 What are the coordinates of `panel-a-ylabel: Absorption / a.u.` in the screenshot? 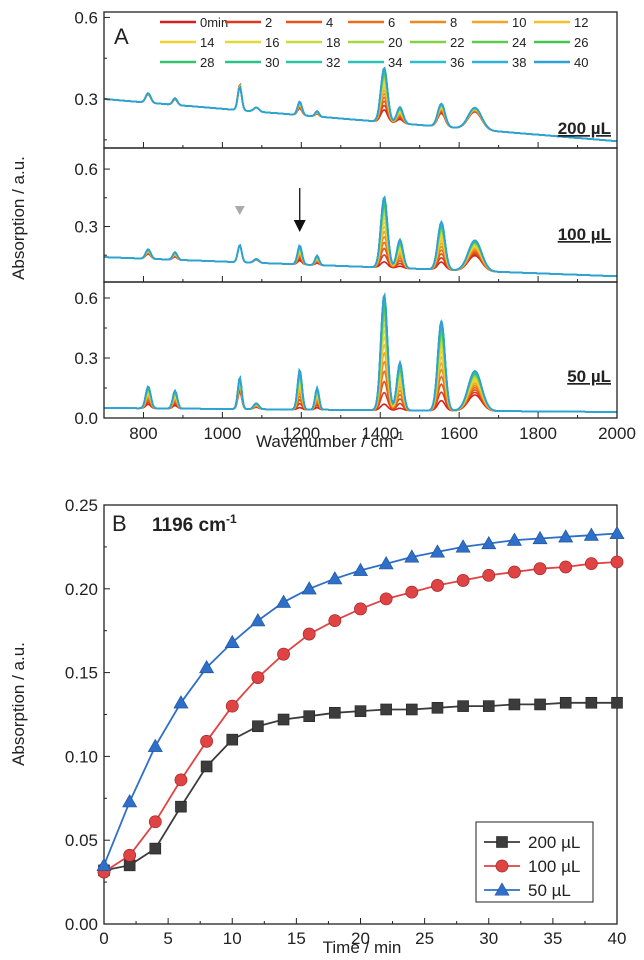 It's located at (18, 218).